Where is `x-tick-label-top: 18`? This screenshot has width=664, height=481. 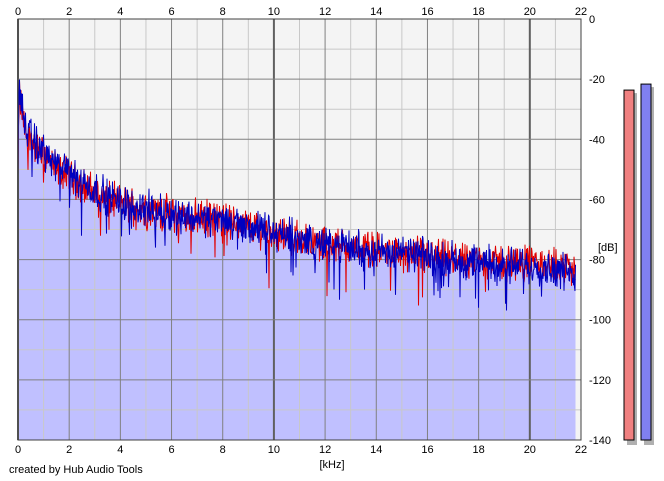 x-tick-label-top: 18 is located at coordinates (479, 12).